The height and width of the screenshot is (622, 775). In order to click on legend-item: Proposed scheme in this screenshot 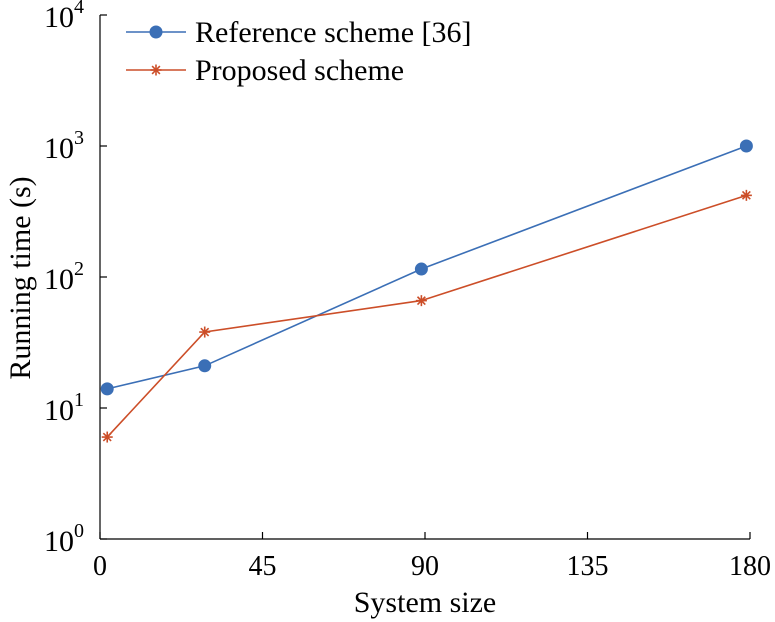, I will do `click(265, 70)`.